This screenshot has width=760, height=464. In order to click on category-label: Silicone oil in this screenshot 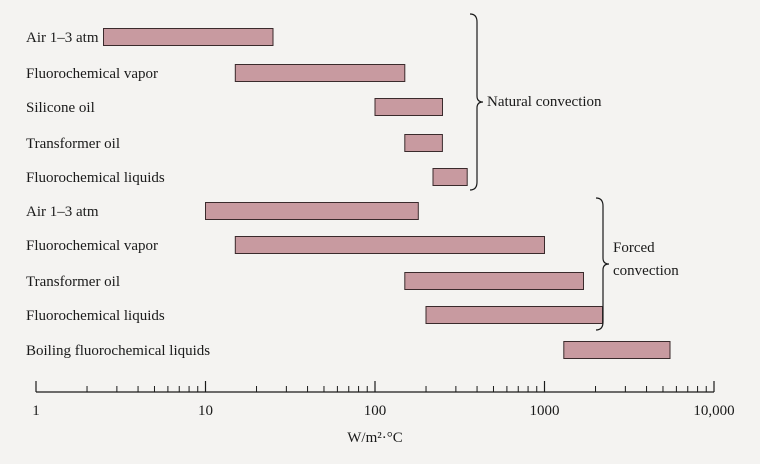, I will do `click(60, 108)`.